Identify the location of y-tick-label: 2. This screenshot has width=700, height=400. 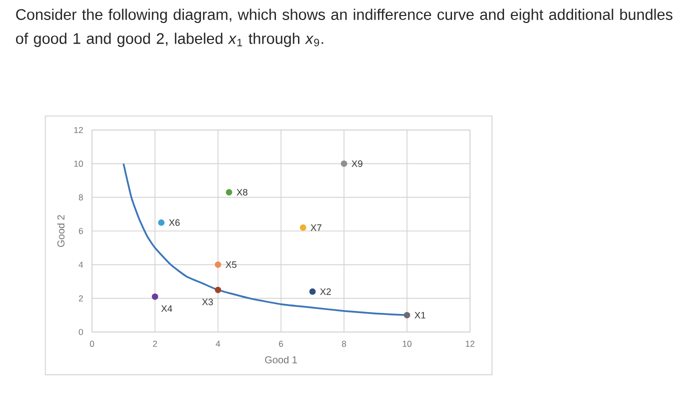
(80, 298).